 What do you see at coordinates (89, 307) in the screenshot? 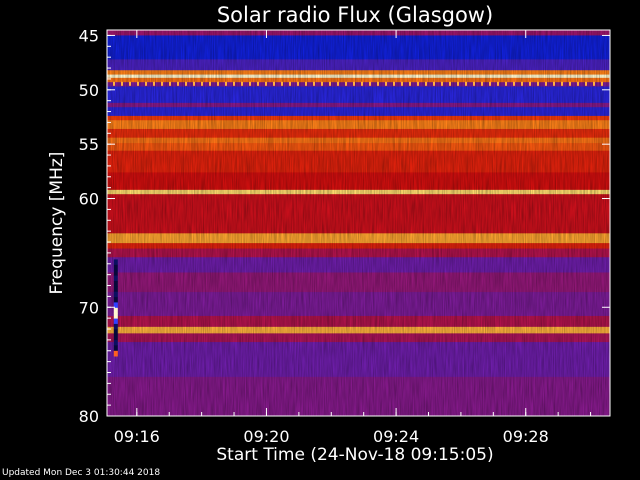
I see `y-tick-label-4: 70` at bounding box center [89, 307].